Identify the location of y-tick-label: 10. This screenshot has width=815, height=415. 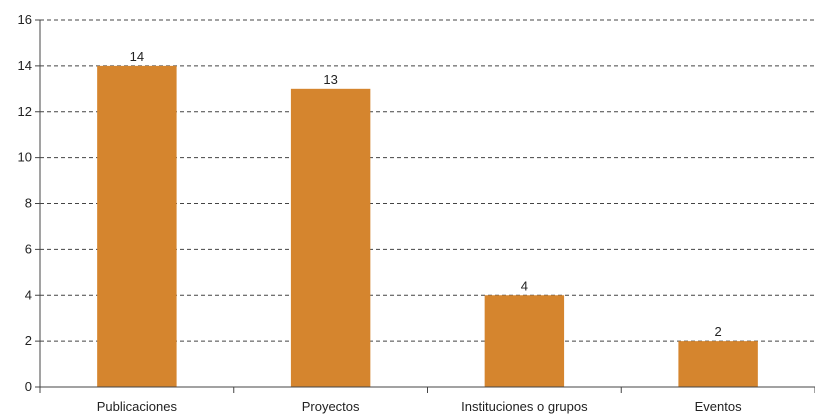
(25, 157).